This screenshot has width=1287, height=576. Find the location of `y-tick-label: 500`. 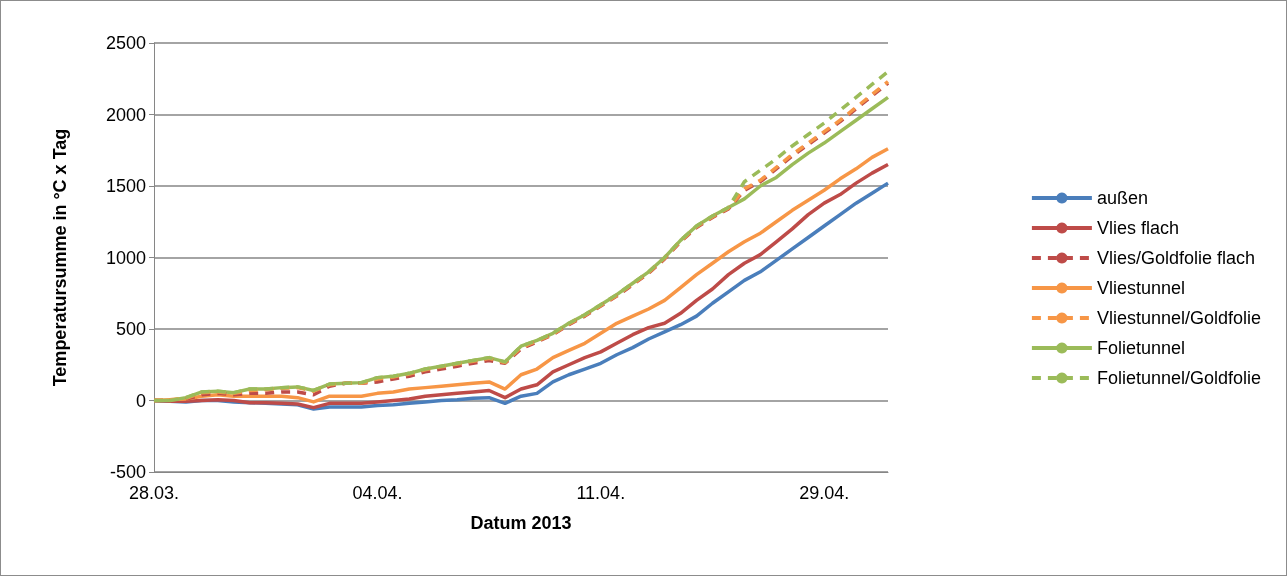

y-tick-label: 500 is located at coordinates (130, 329).